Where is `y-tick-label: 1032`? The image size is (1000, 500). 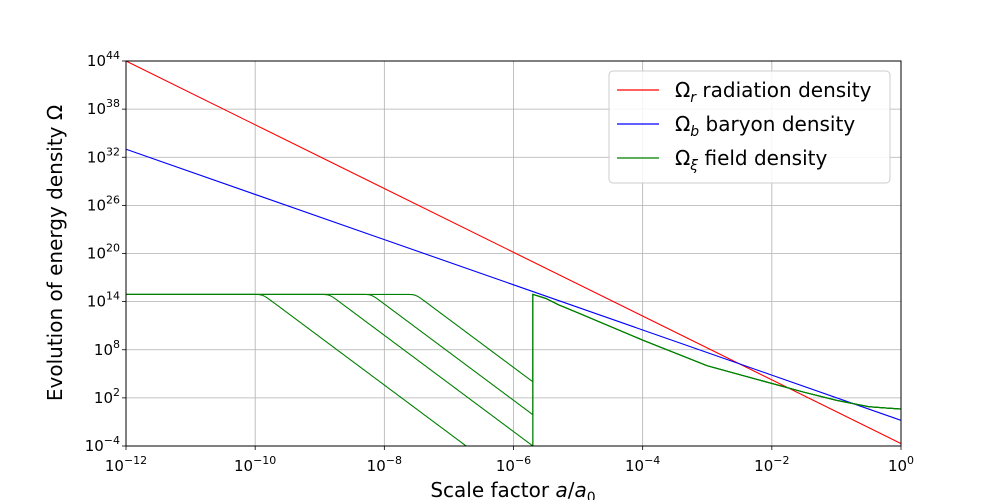
y-tick-label: 1032 is located at coordinates (103, 155).